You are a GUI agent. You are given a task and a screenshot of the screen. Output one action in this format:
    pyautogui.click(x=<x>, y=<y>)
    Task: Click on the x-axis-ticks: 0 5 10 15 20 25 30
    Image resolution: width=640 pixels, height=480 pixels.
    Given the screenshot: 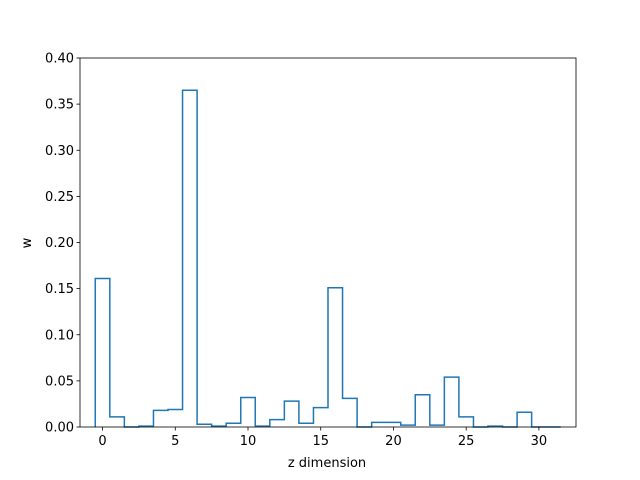 What is the action you would take?
    pyautogui.click(x=322, y=438)
    